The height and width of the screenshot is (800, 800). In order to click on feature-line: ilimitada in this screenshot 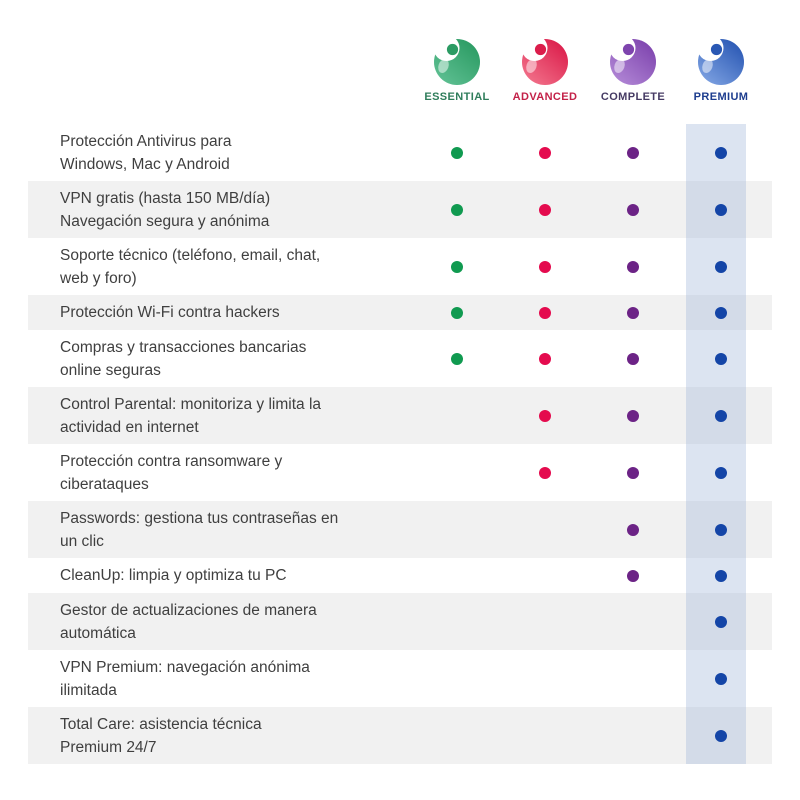, I will do `click(88, 690)`.